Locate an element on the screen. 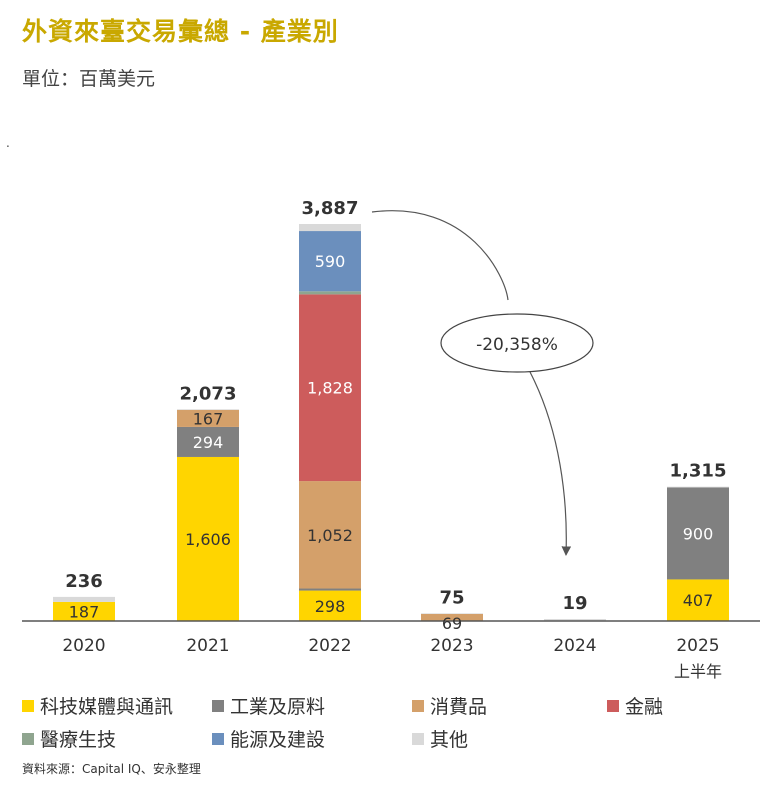  data-label: 1,606 is located at coordinates (208, 539).